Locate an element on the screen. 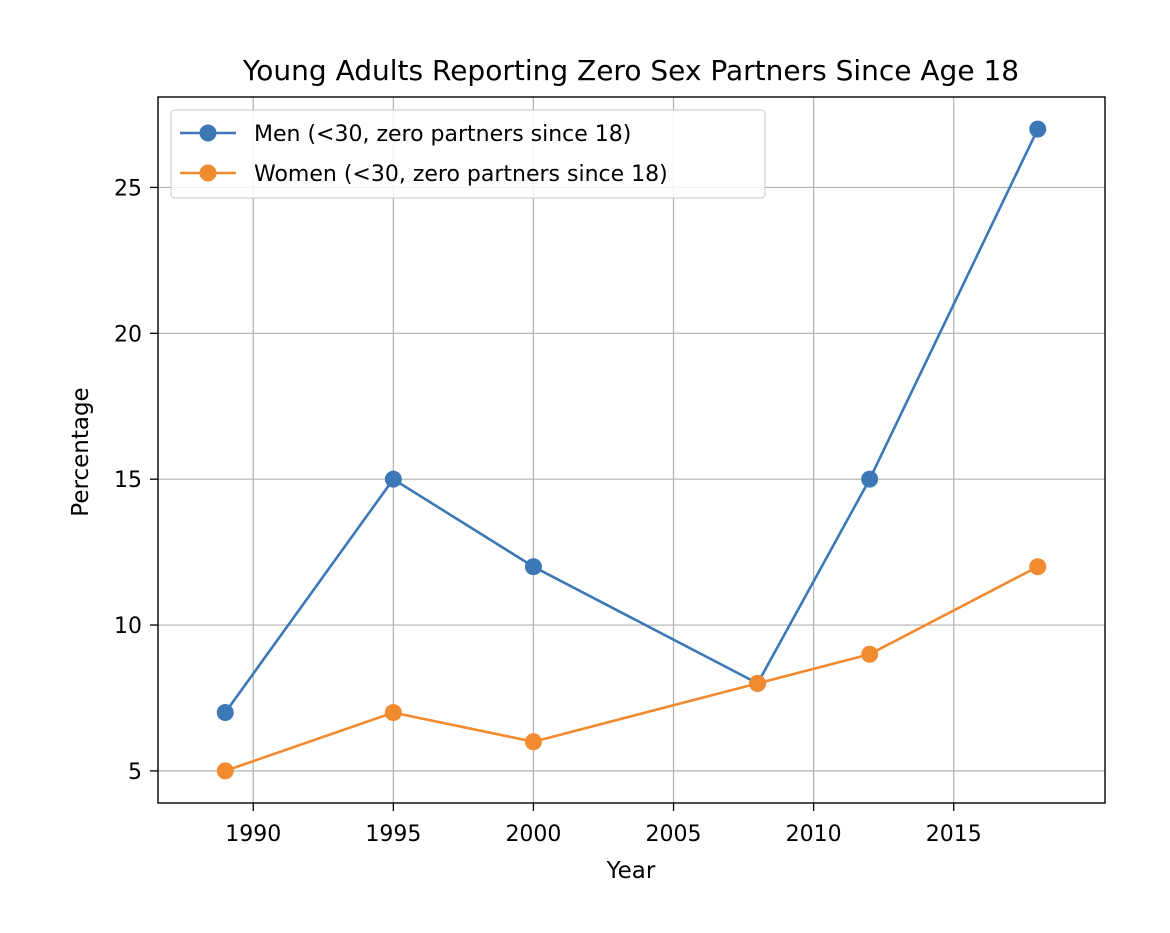 This screenshot has width=1170, height=933. y-tick-label: 5 is located at coordinates (135, 772).